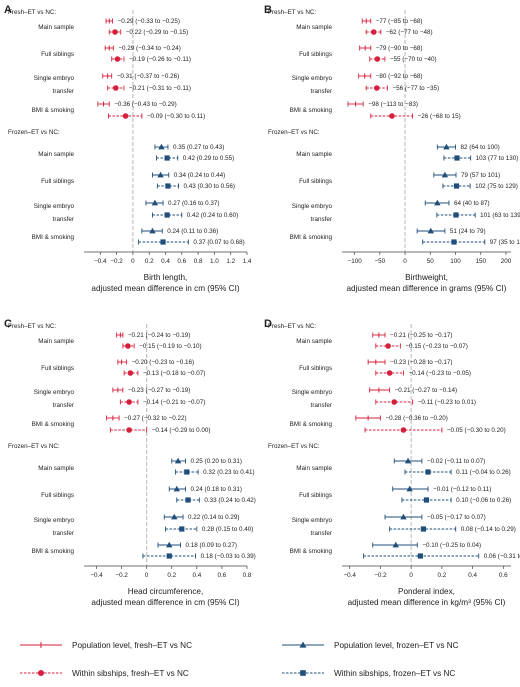  What do you see at coordinates (480, 147) in the screenshot?
I see `frozen-population-label: 82 (64 to 100)` at bounding box center [480, 147].